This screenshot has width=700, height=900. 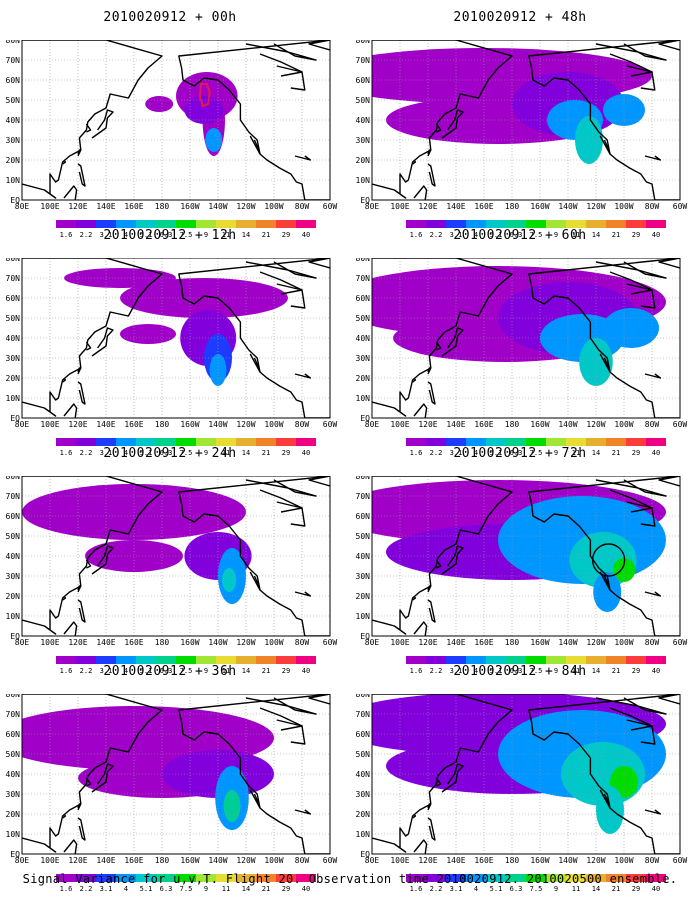 I want to click on panel-title: 2010020912 + 48h, so click(x=520, y=17).